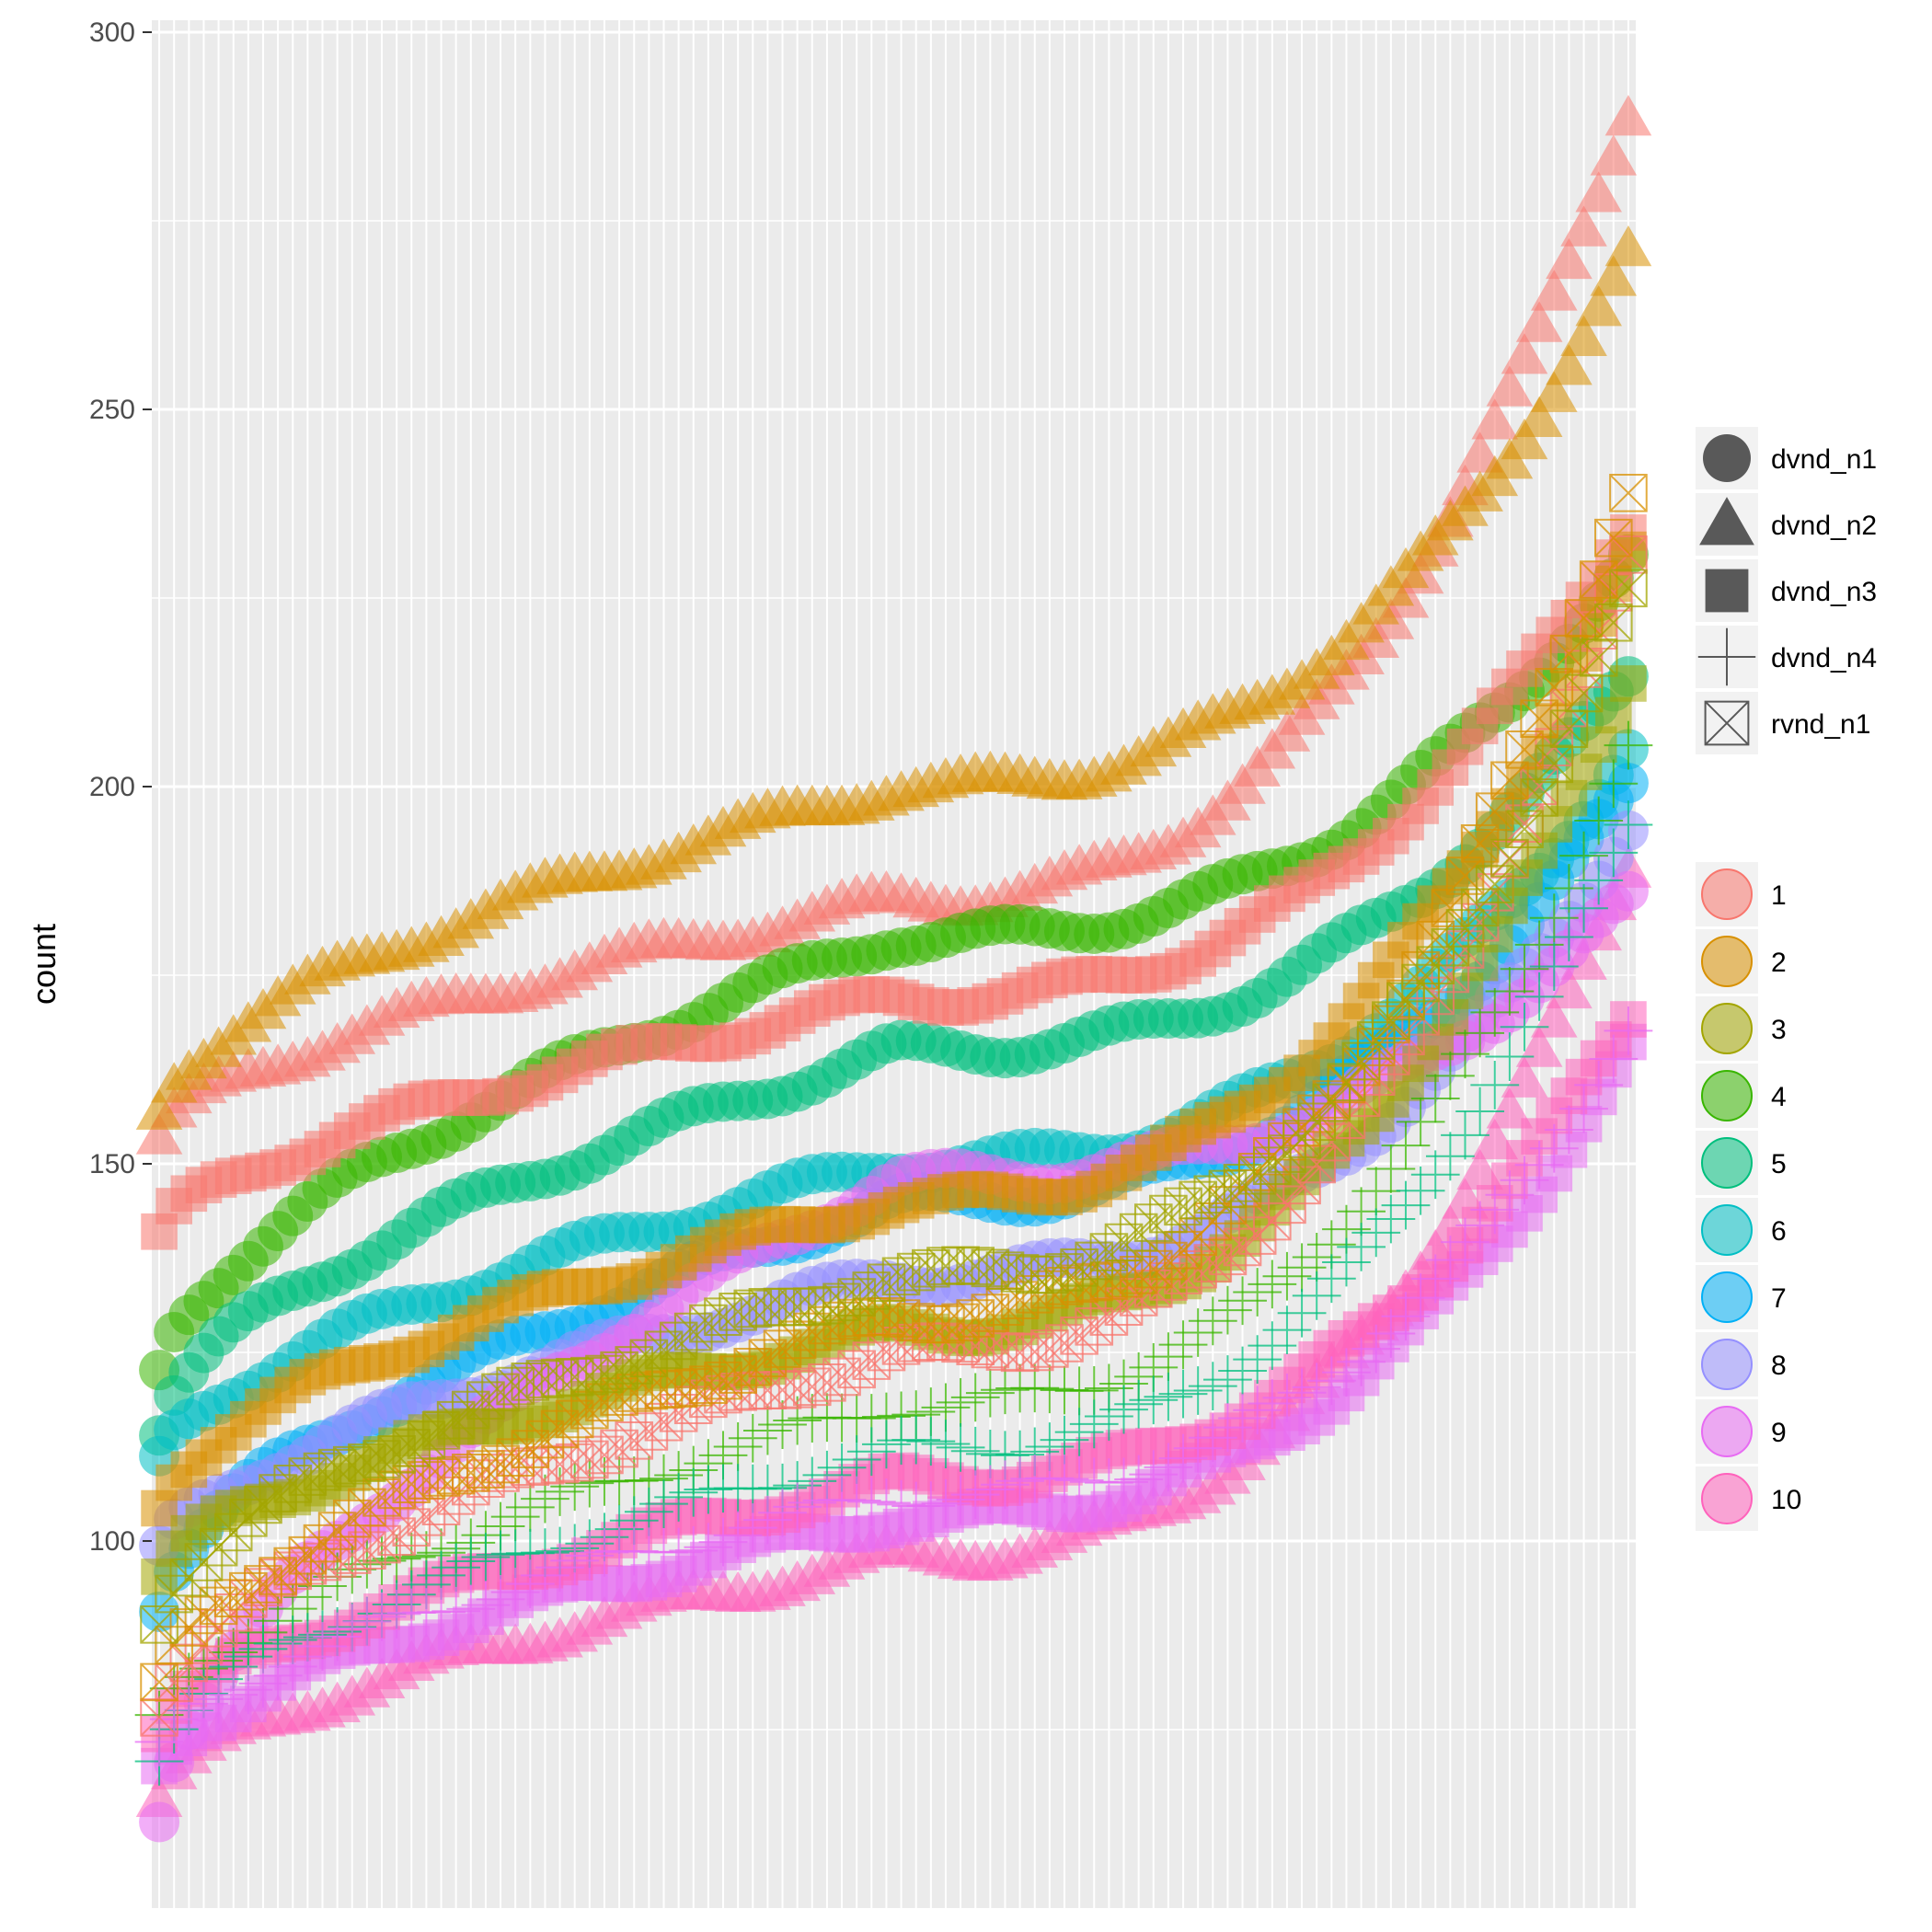 The height and width of the screenshot is (1932, 1932). What do you see at coordinates (112, 1164) in the screenshot?
I see `y-tick-label: 150` at bounding box center [112, 1164].